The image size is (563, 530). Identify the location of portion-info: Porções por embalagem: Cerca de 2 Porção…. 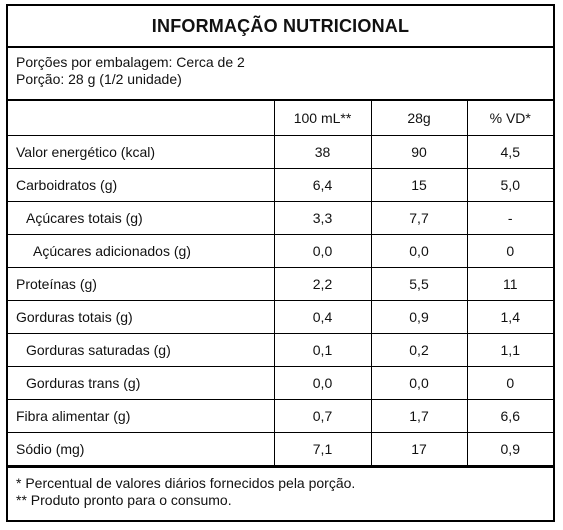
(280, 74).